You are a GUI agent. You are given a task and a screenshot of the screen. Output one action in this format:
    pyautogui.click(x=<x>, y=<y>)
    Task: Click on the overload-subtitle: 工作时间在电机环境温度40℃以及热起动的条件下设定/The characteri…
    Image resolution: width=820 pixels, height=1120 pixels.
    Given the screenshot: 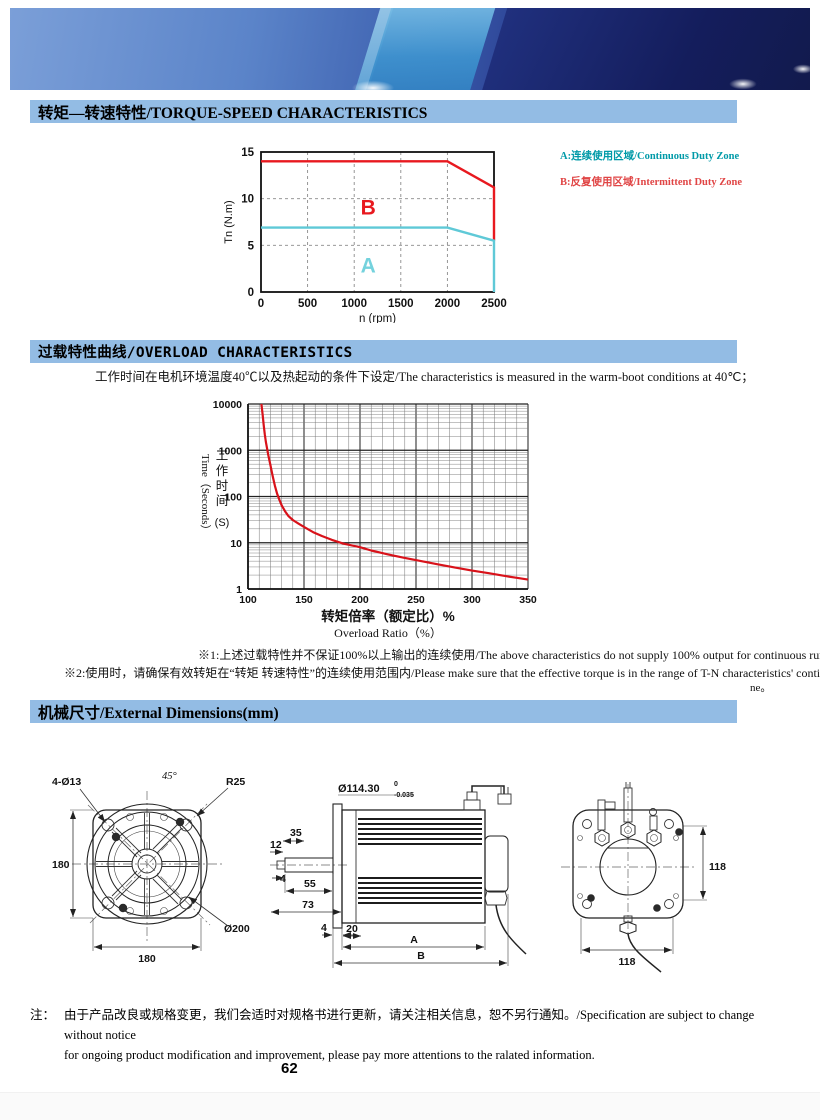 What is the action you would take?
    pyautogui.click(x=424, y=377)
    